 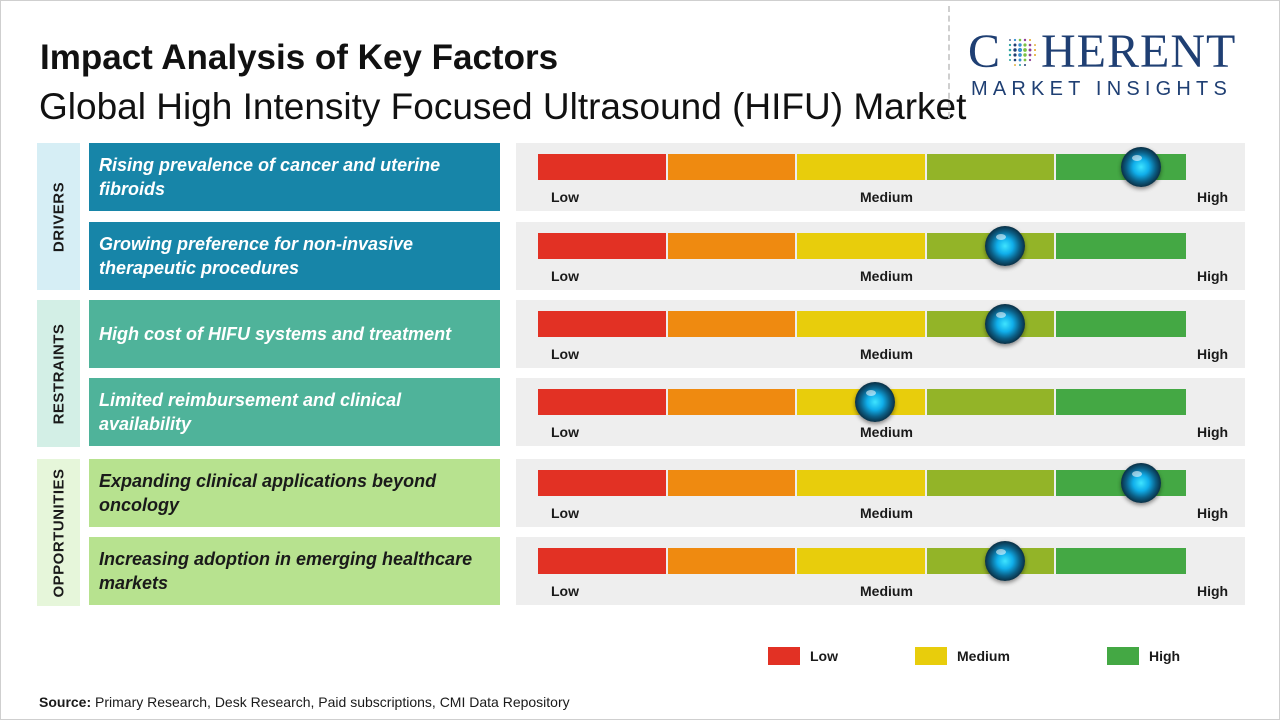 I want to click on category-label-opportunities: OPPORTUNITIES, so click(x=58, y=532).